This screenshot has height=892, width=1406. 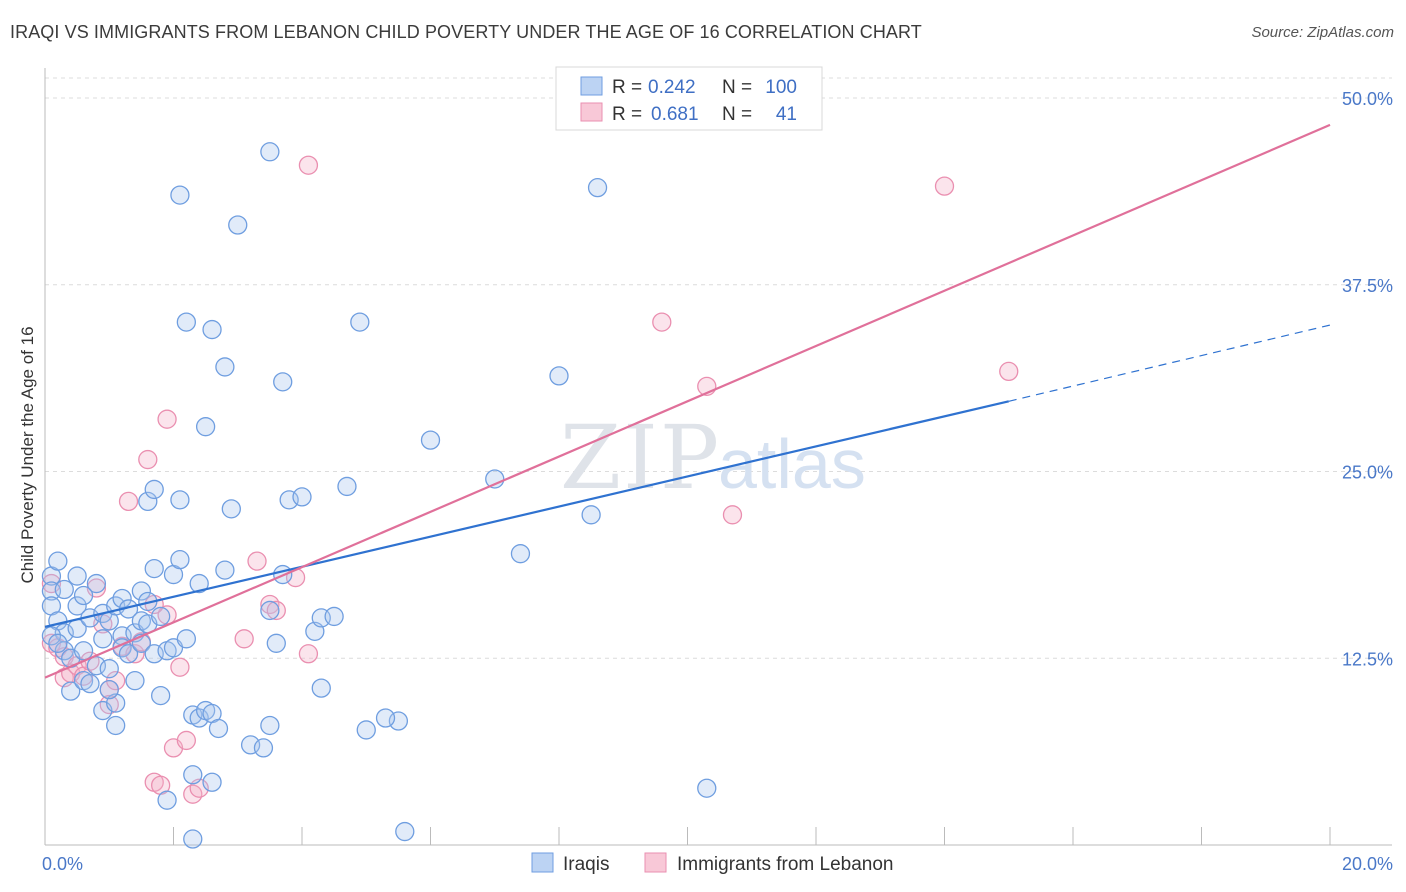 What do you see at coordinates (27, 454) in the screenshot?
I see `y-axis-label: Child Poverty Under the Age of 16` at bounding box center [27, 454].